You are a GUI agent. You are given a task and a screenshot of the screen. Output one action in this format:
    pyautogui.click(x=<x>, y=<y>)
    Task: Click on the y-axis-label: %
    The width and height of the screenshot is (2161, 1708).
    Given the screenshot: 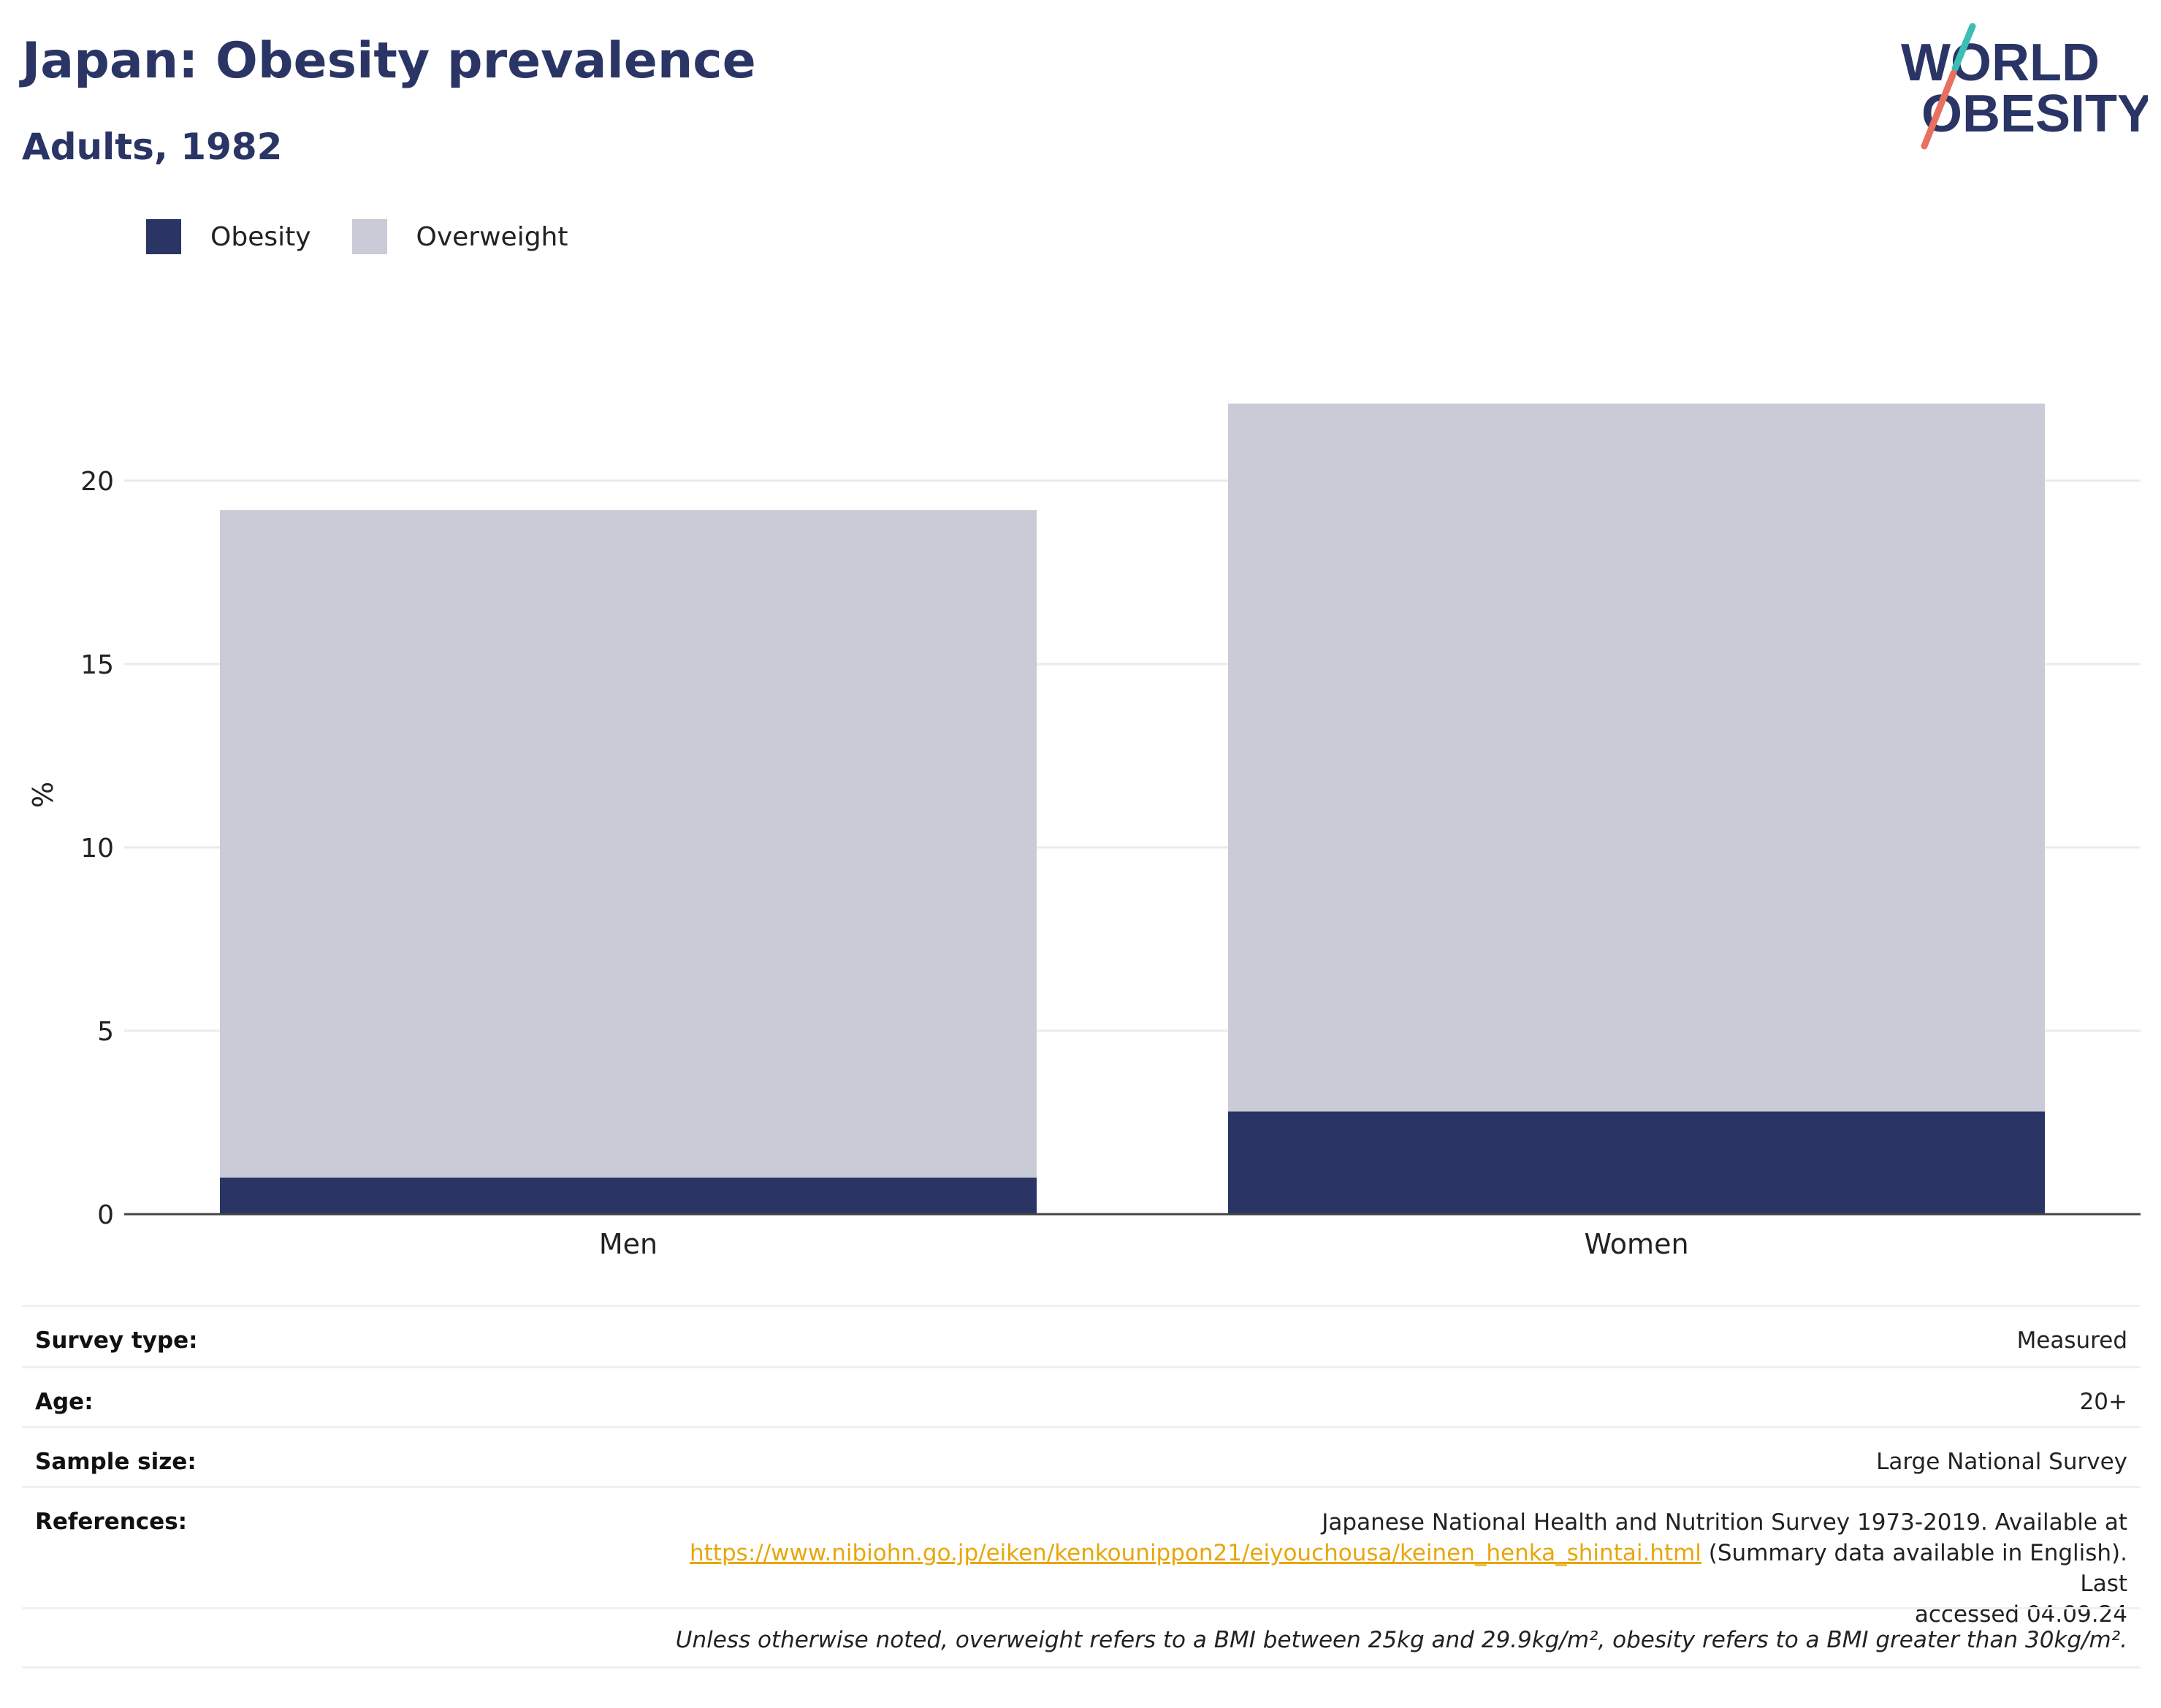 What is the action you would take?
    pyautogui.click(x=43, y=795)
    